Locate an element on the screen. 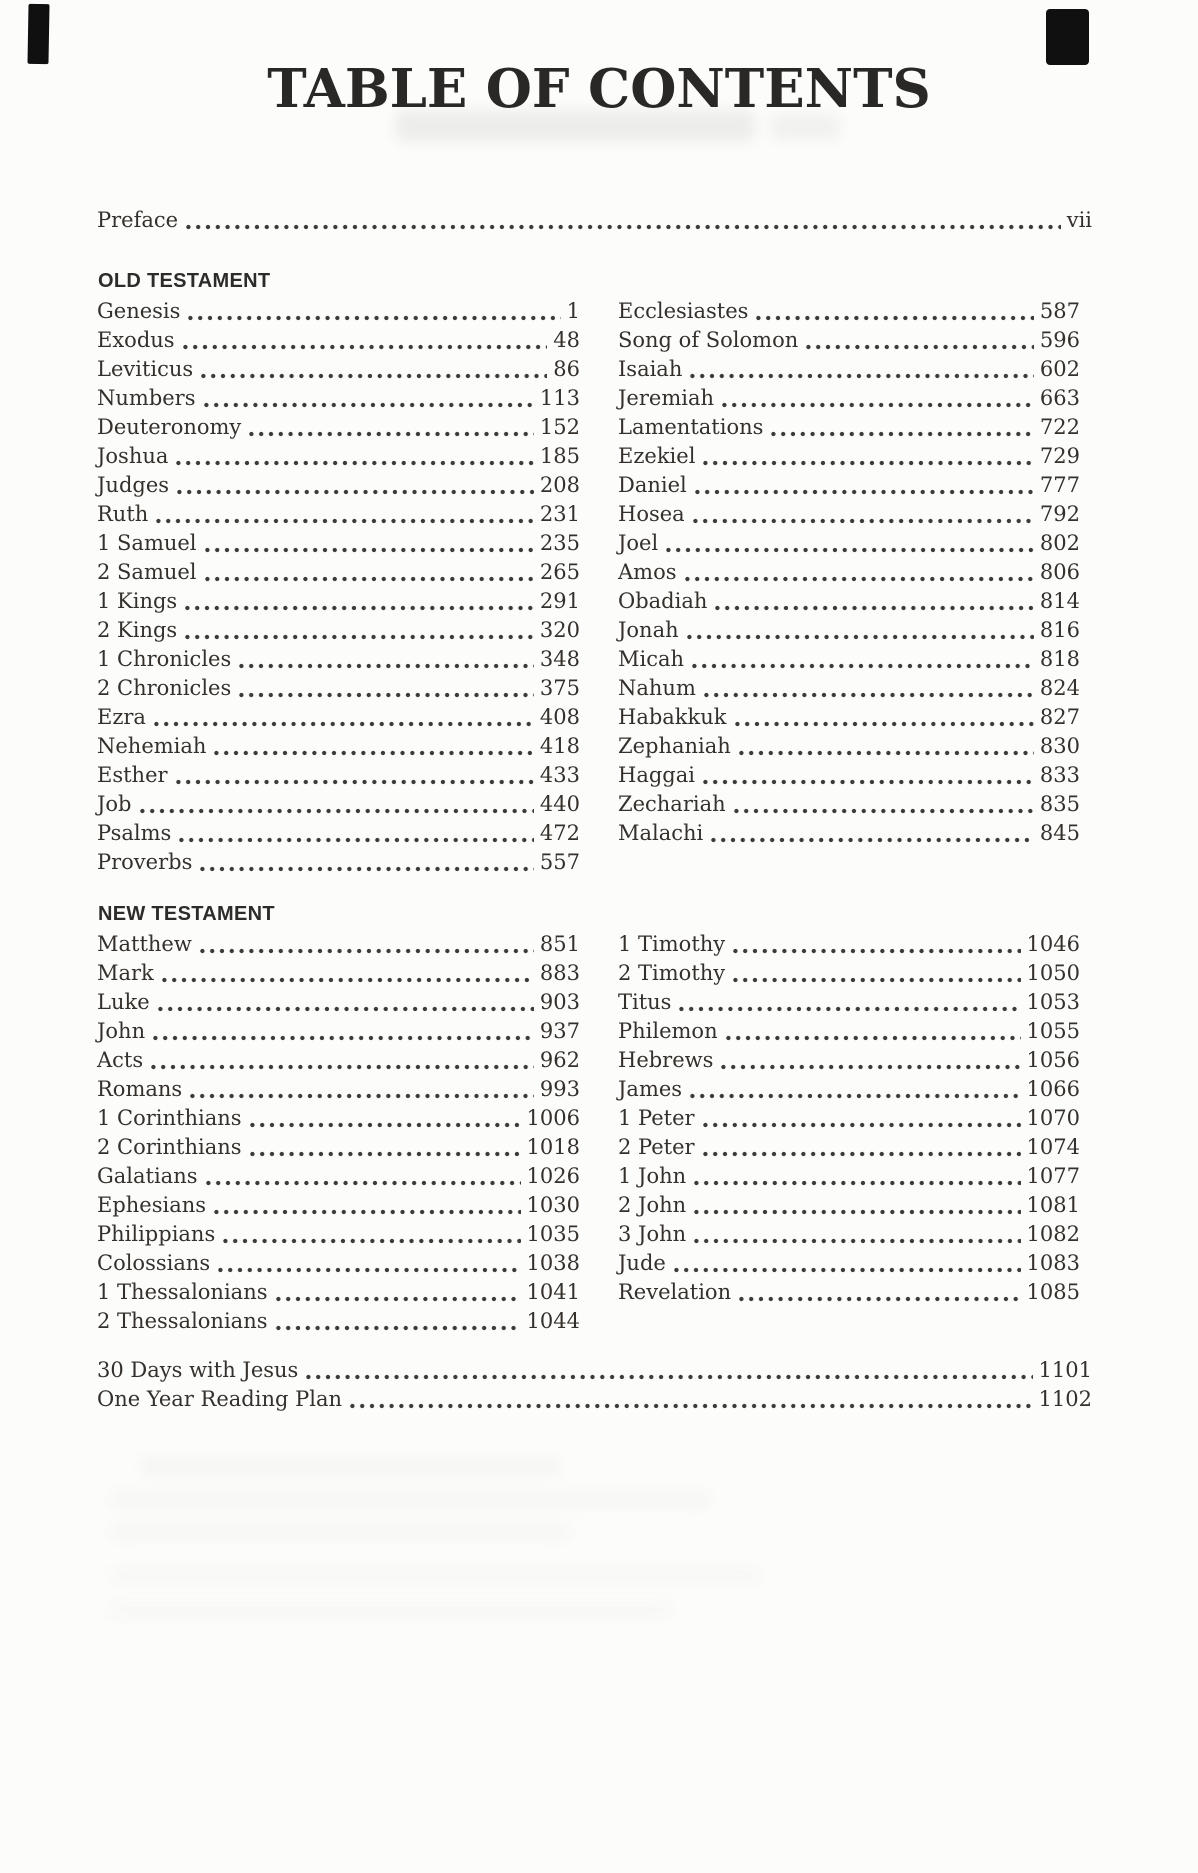 Image resolution: width=1198 pixels, height=1873 pixels. entry-label: Nahum is located at coordinates (657, 688).